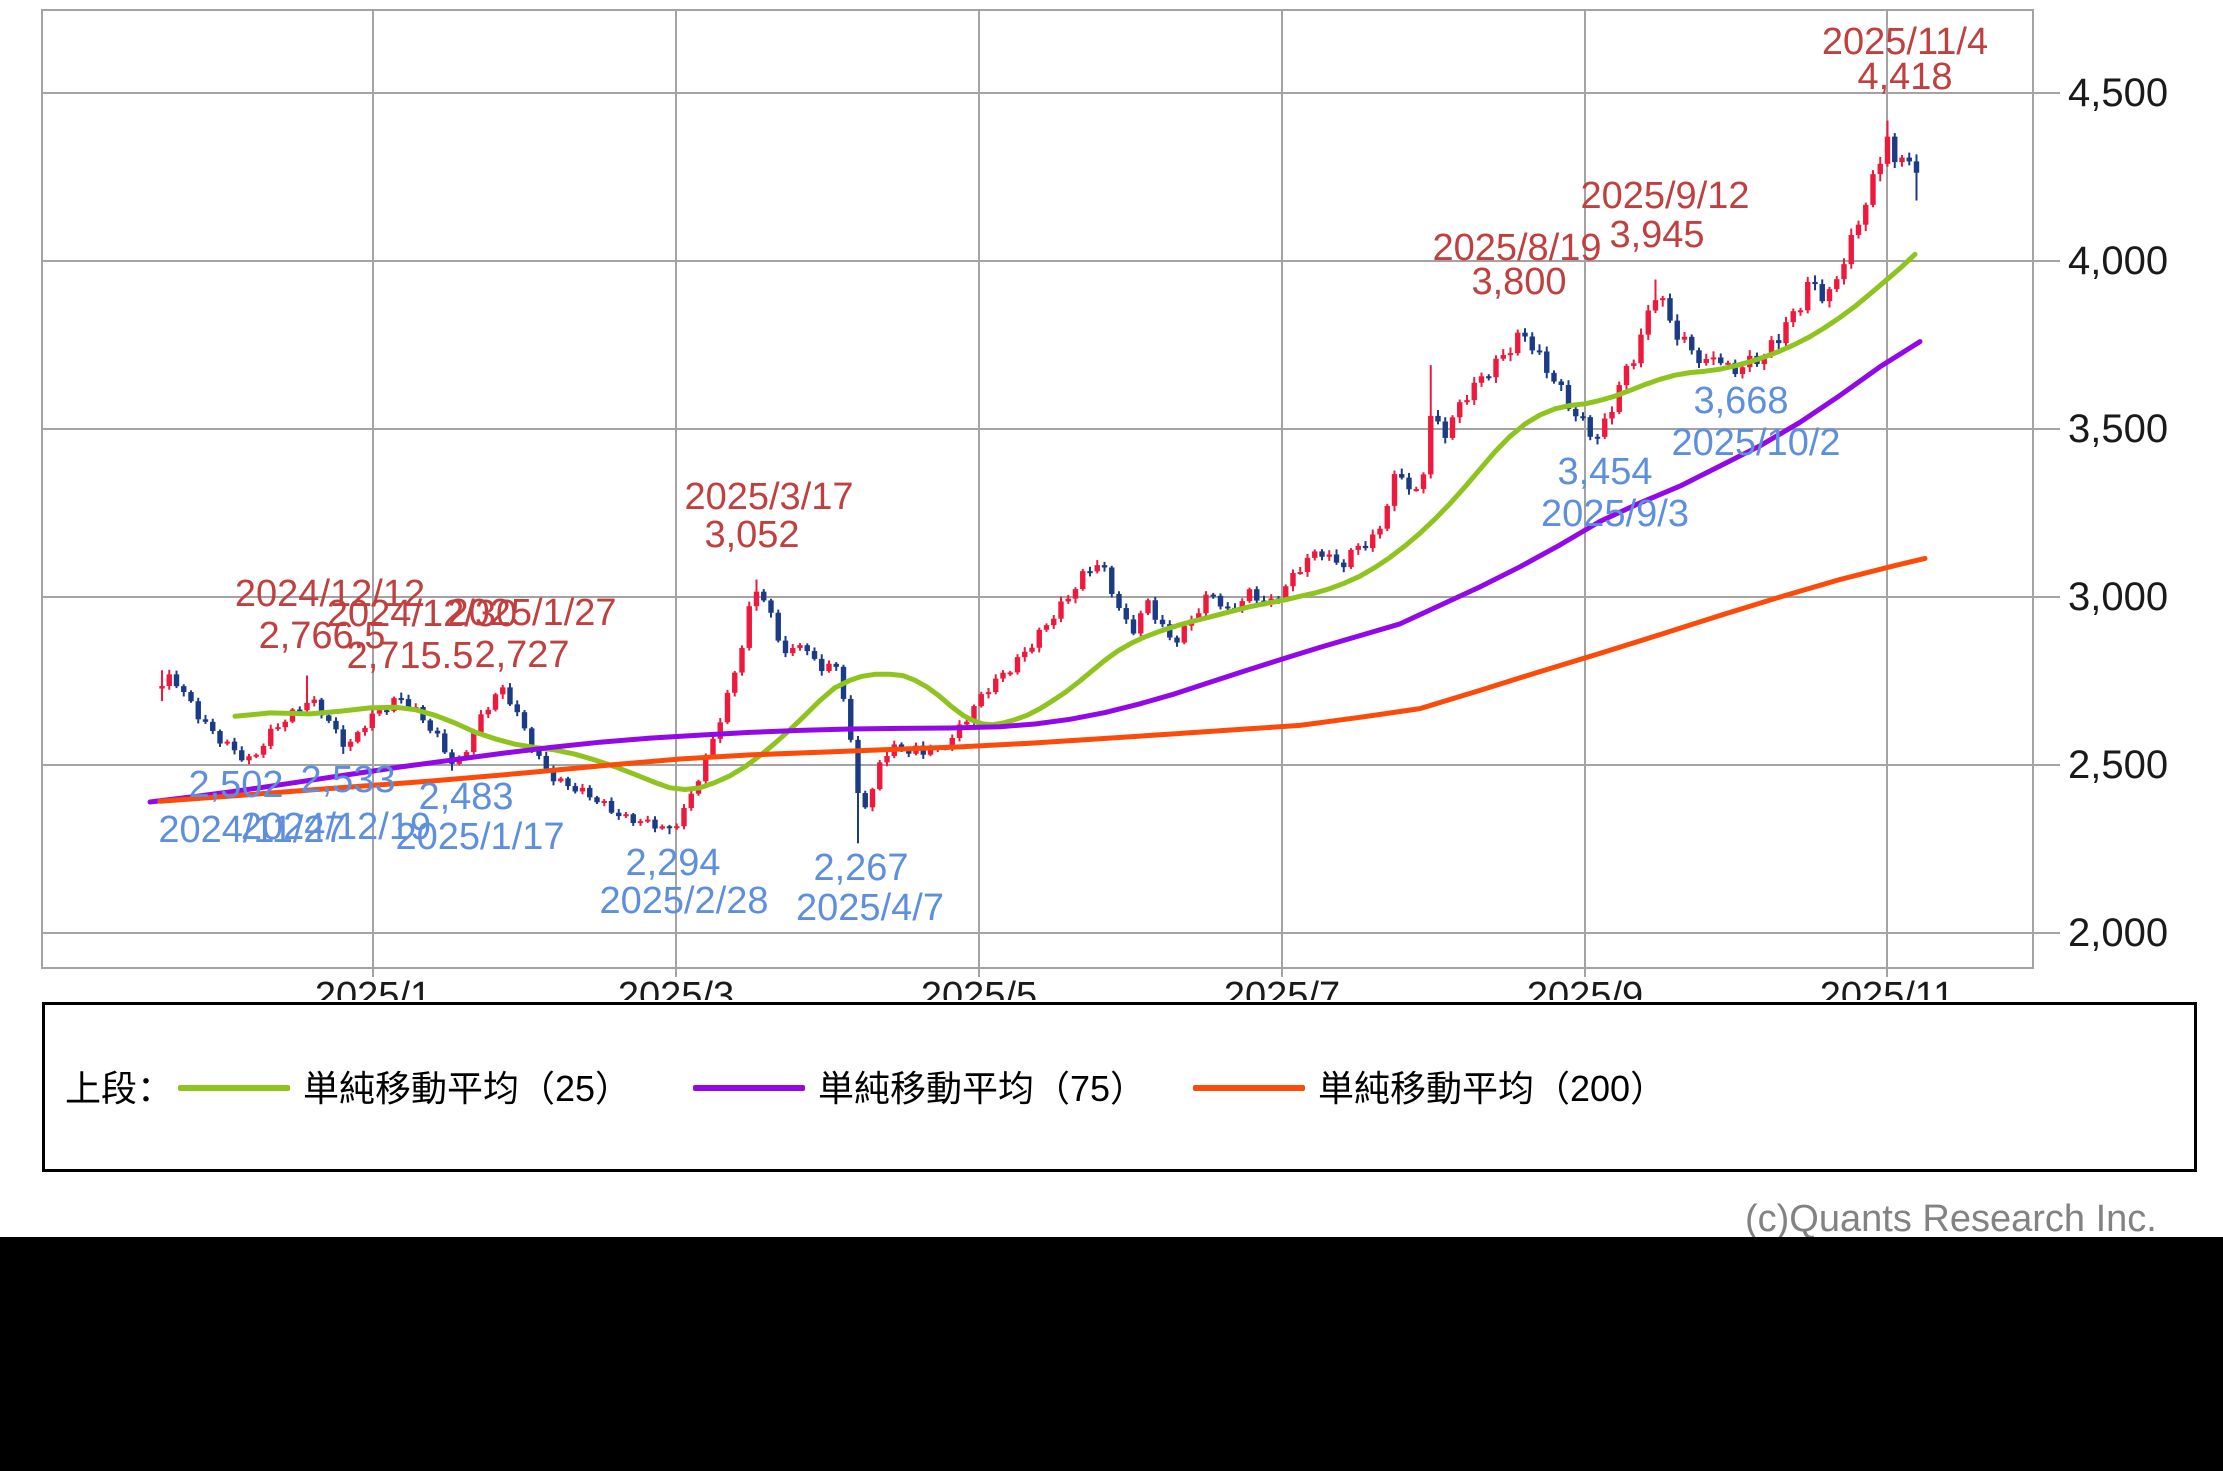 Image resolution: width=2223 pixels, height=1471 pixels. I want to click on peak-value-annotation: 3,945, so click(1656, 235).